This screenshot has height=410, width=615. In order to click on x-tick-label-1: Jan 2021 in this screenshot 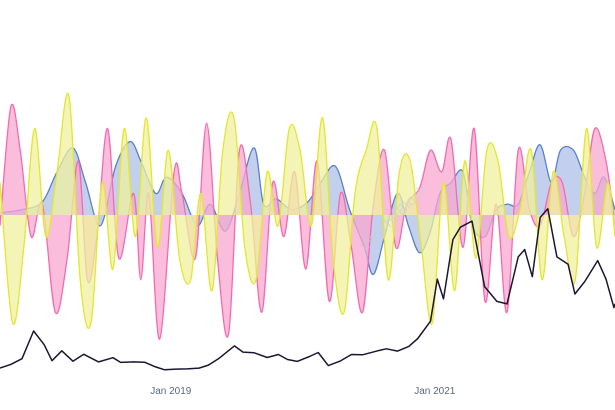, I will do `click(435, 391)`.